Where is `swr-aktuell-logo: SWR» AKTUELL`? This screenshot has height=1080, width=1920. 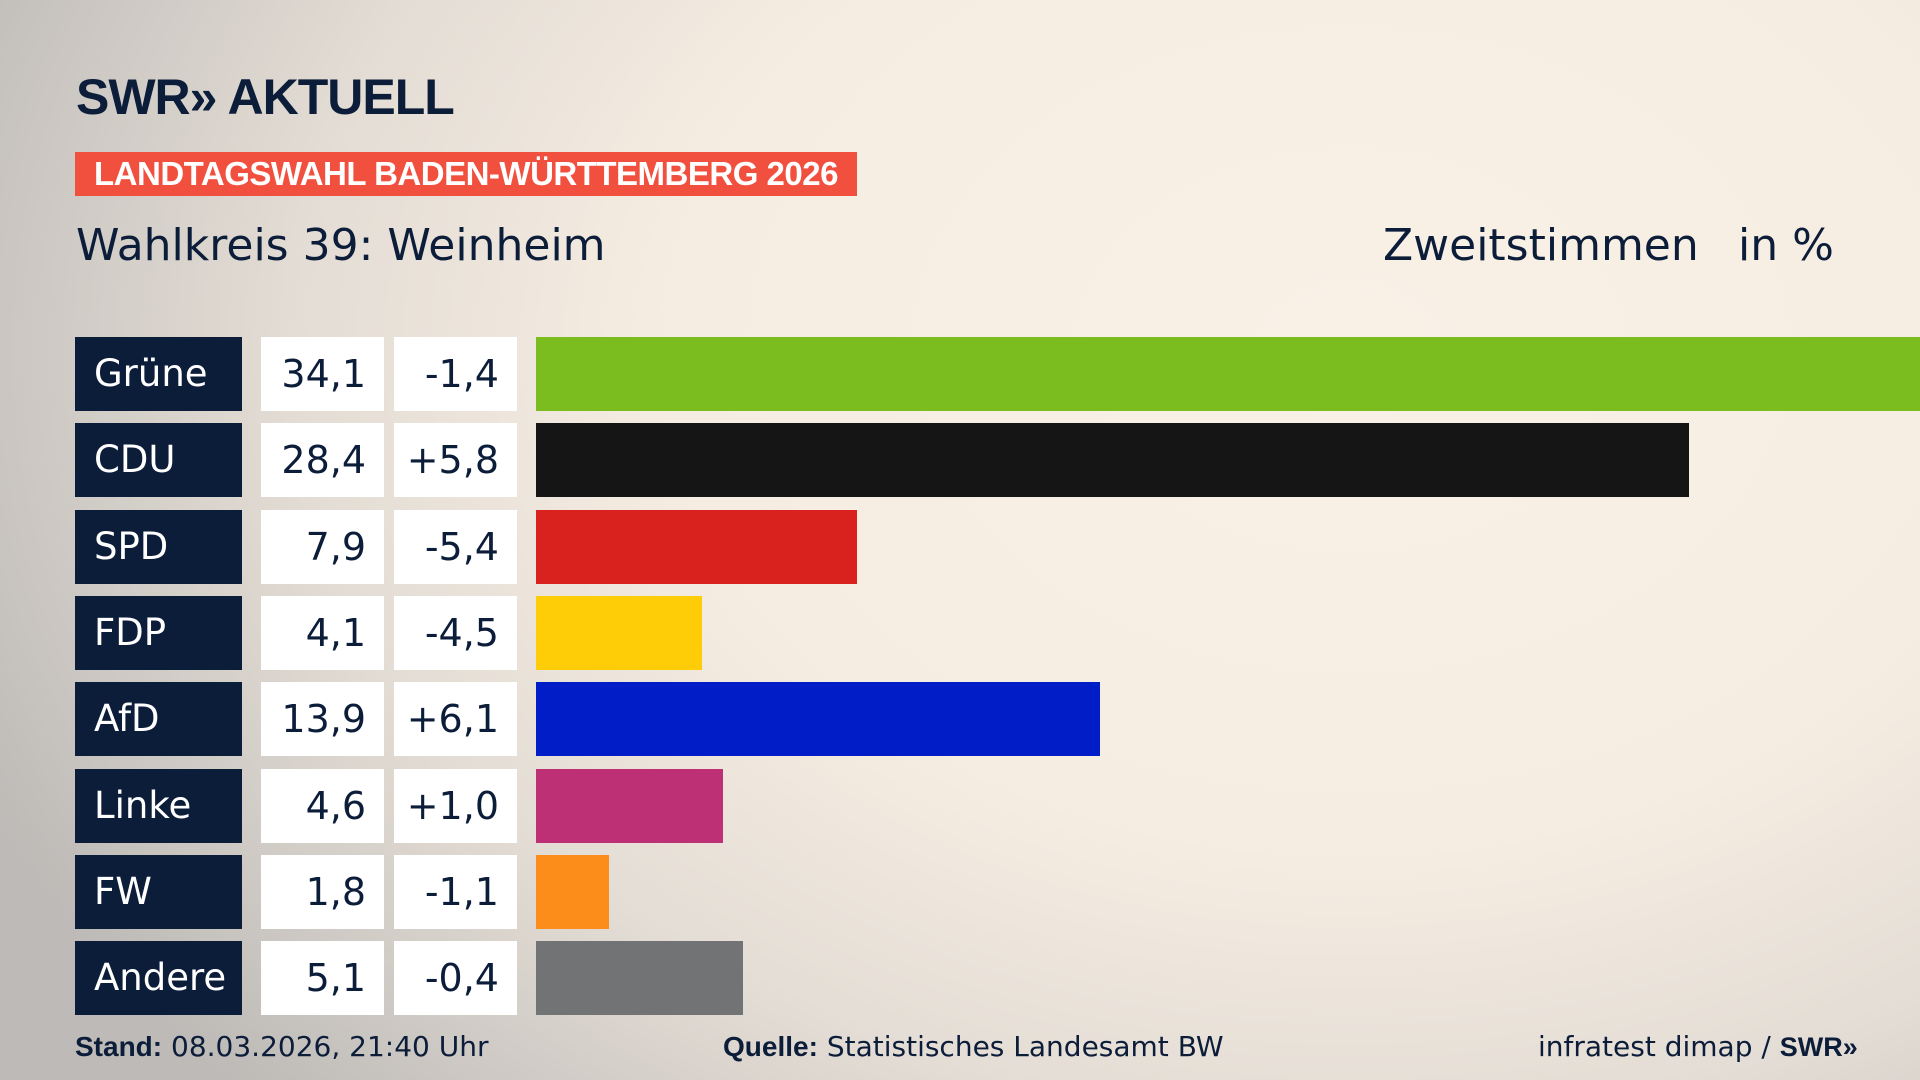
swr-aktuell-logo: SWR» AKTUELL is located at coordinates (265, 97).